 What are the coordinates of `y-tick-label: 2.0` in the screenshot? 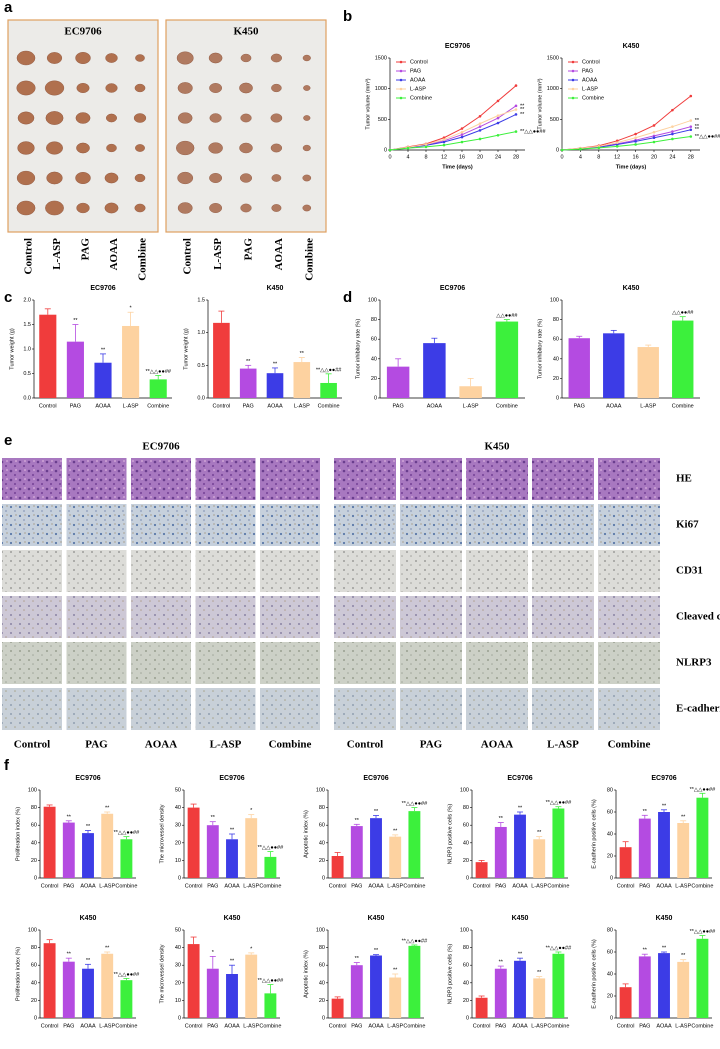 It's located at (27, 300).